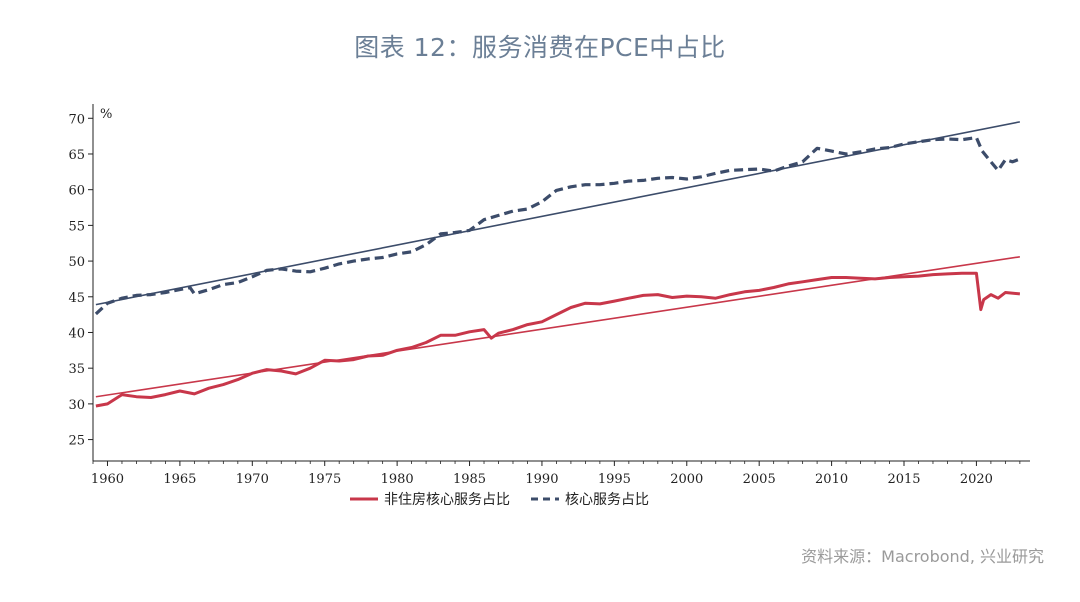 This screenshot has height=602, width=1080. What do you see at coordinates (614, 479) in the screenshot?
I see `x-tick-label: 1995` at bounding box center [614, 479].